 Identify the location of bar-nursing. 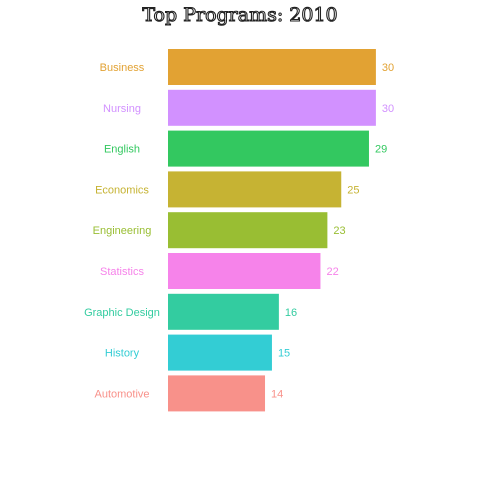
(272, 107).